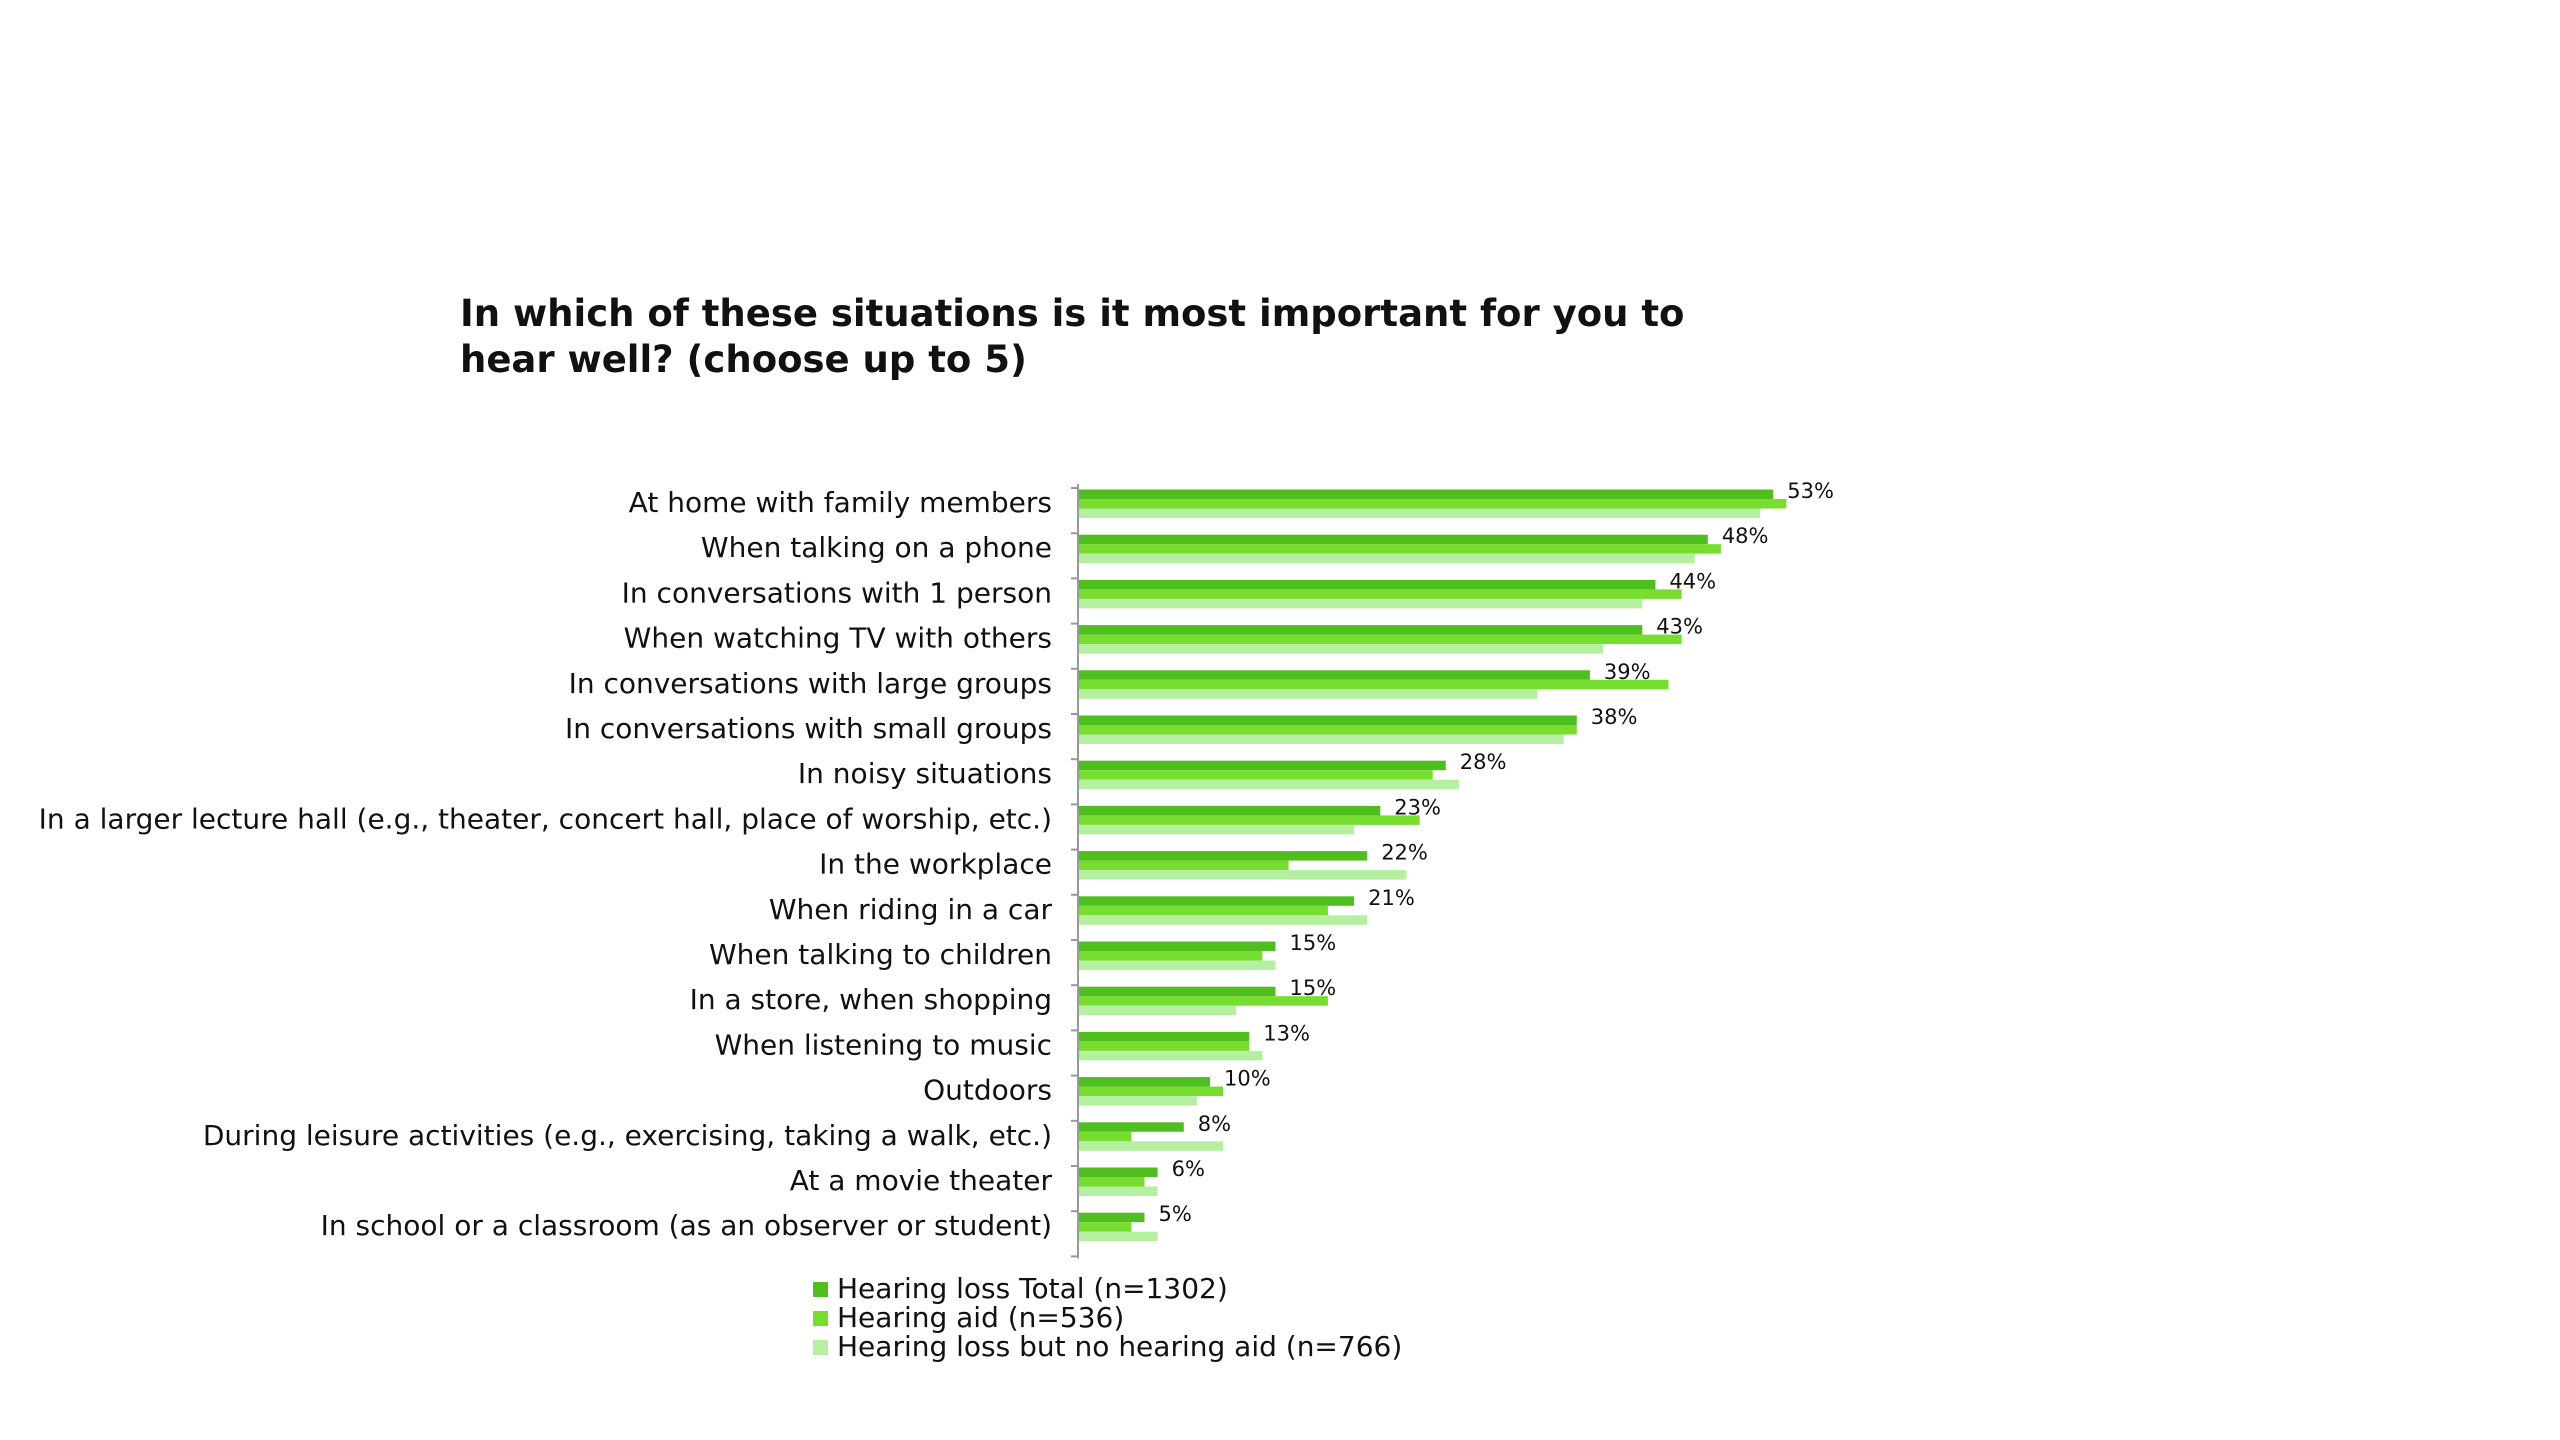 The image size is (2560, 1440). Describe the element at coordinates (1679, 627) in the screenshot. I see `data-label: 43%` at that location.